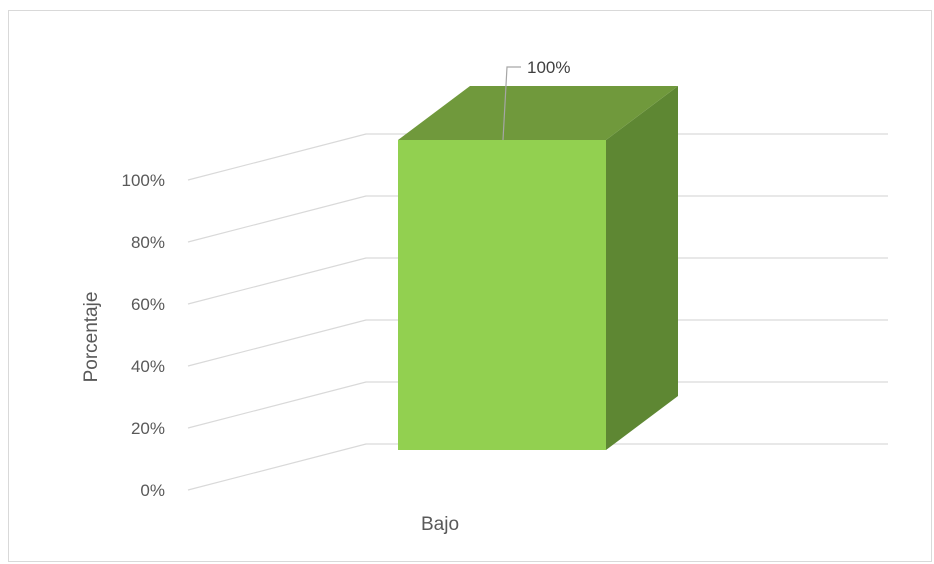 The width and height of the screenshot is (934, 564). I want to click on data-label: 100%, so click(548, 67).